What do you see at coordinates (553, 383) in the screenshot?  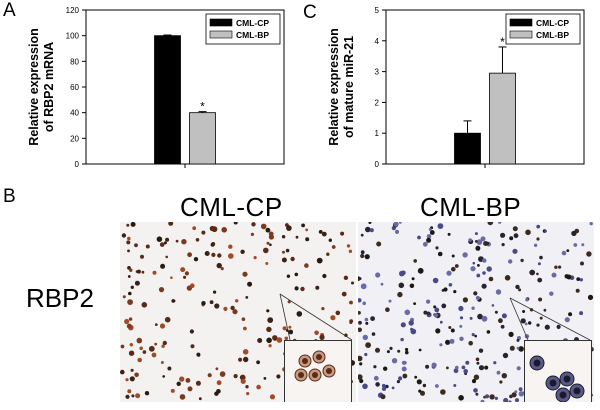 I see `inset-nucleus` at bounding box center [553, 383].